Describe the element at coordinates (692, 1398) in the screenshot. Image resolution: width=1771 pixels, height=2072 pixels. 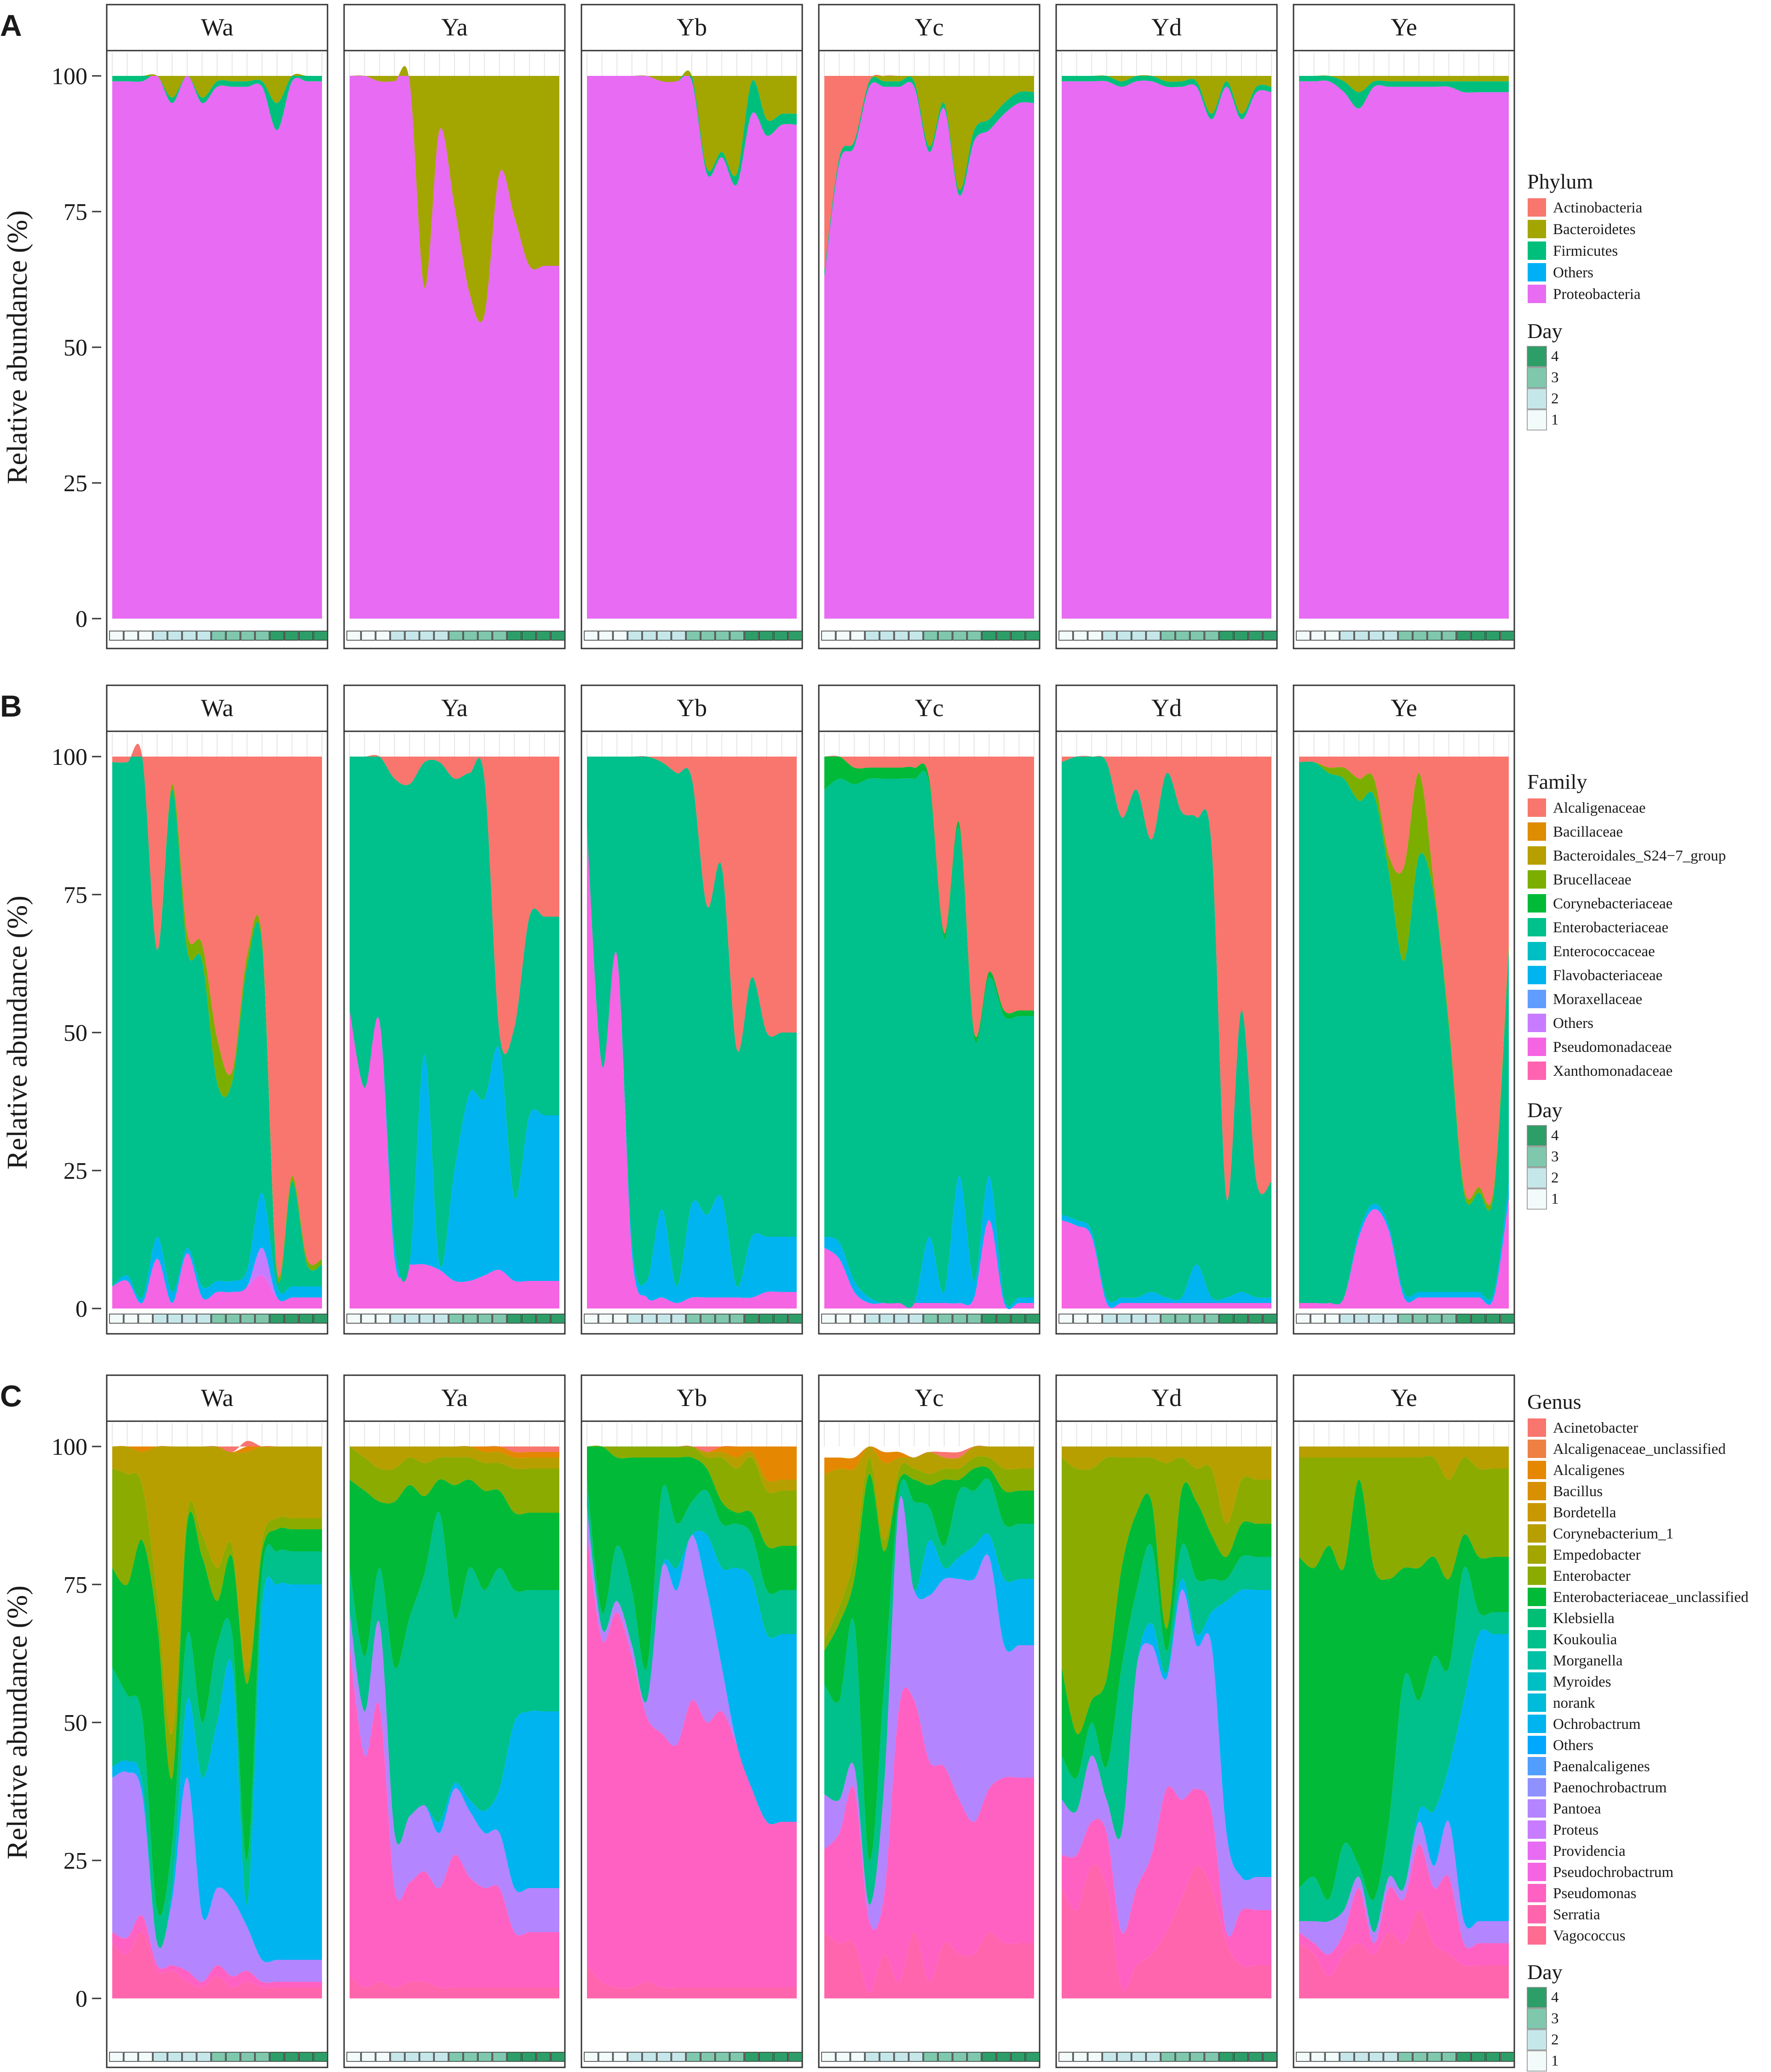
I see `facet-label: Yb` at that location.